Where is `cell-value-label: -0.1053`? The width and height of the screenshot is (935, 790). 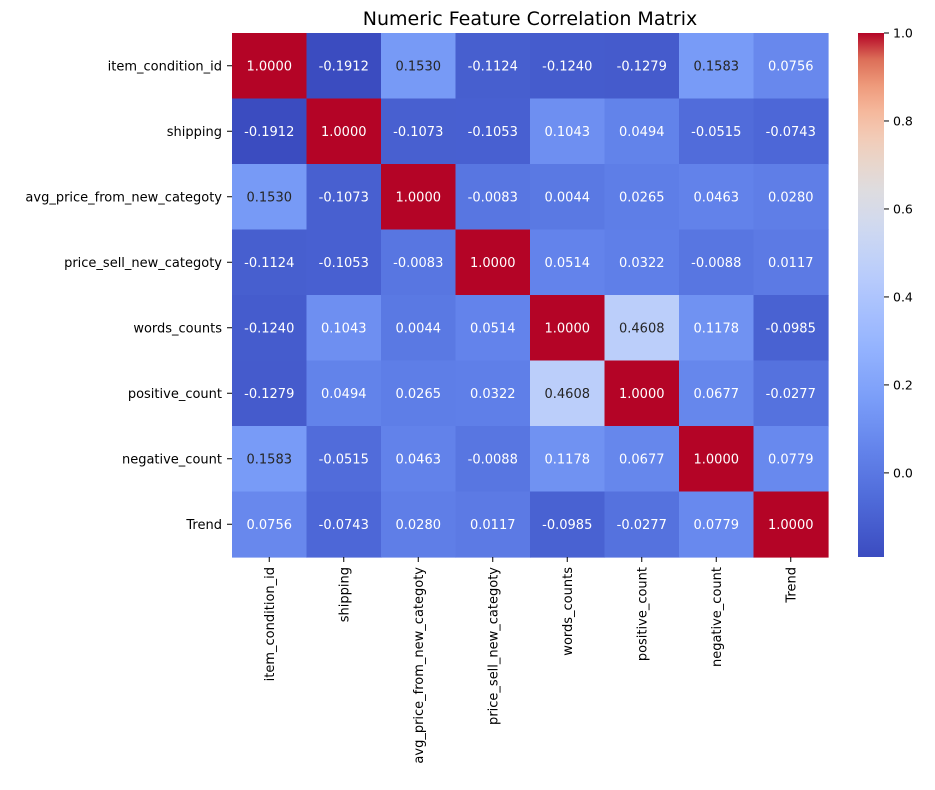
cell-value-label: -0.1053 is located at coordinates (344, 263).